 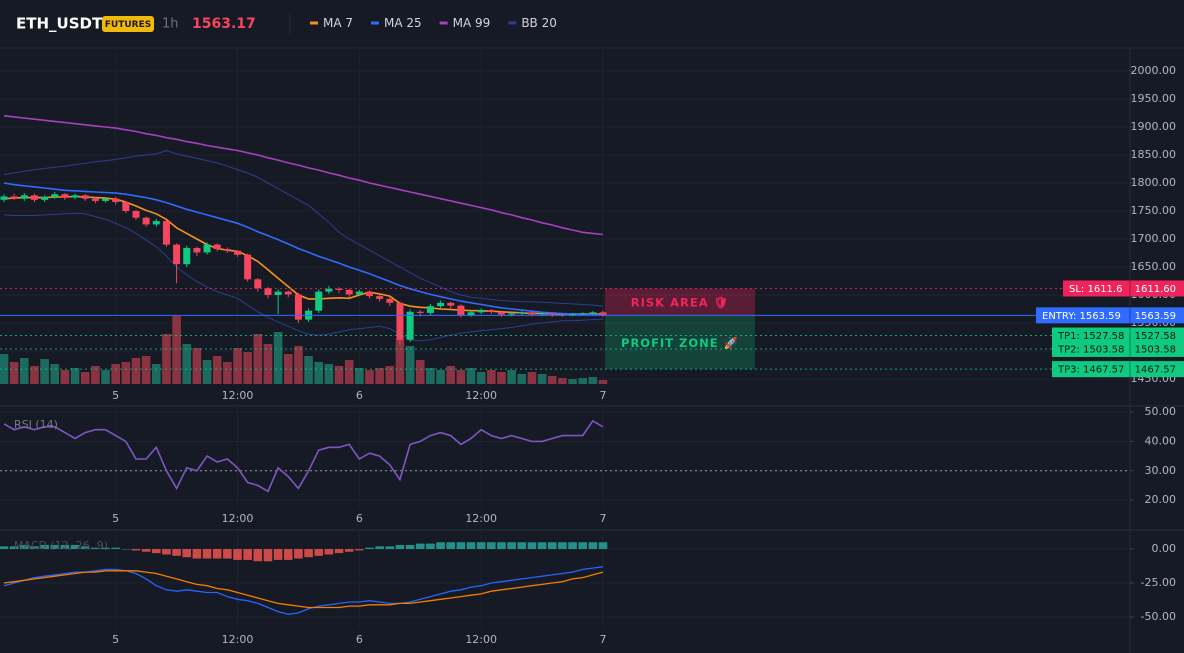 I want to click on y-tick-label: 2000.00, so click(x=1154, y=70).